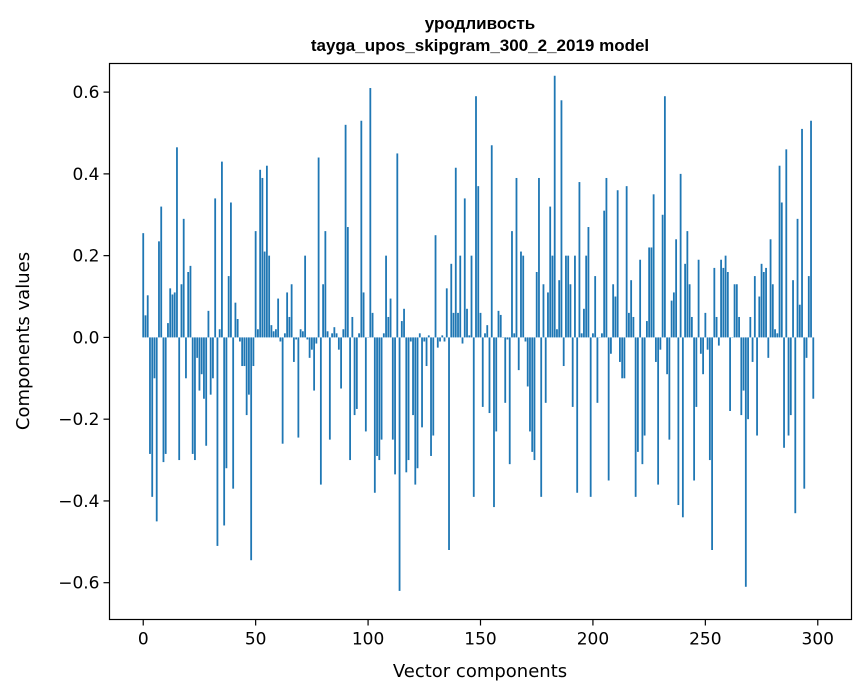 This screenshot has height=696, width=867. What do you see at coordinates (486, 634) in the screenshot?
I see `x-axis-ticks: 0 50 100 150 200 250 300` at bounding box center [486, 634].